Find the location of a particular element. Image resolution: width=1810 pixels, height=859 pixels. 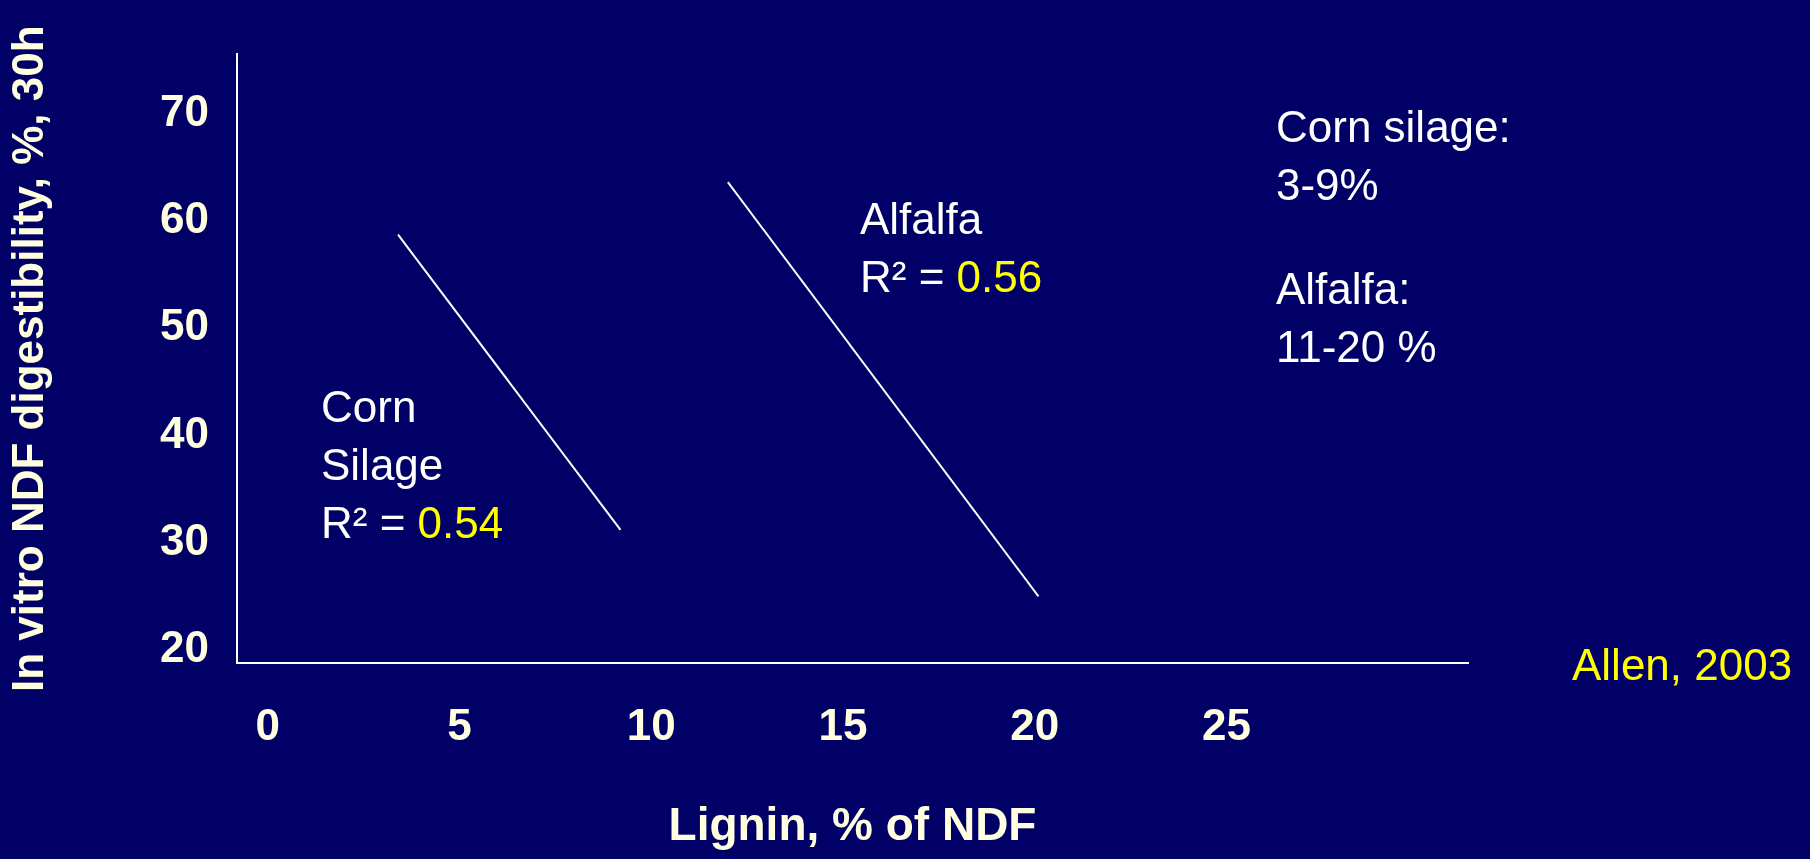

x-tick-label: 25 is located at coordinates (1226, 724).